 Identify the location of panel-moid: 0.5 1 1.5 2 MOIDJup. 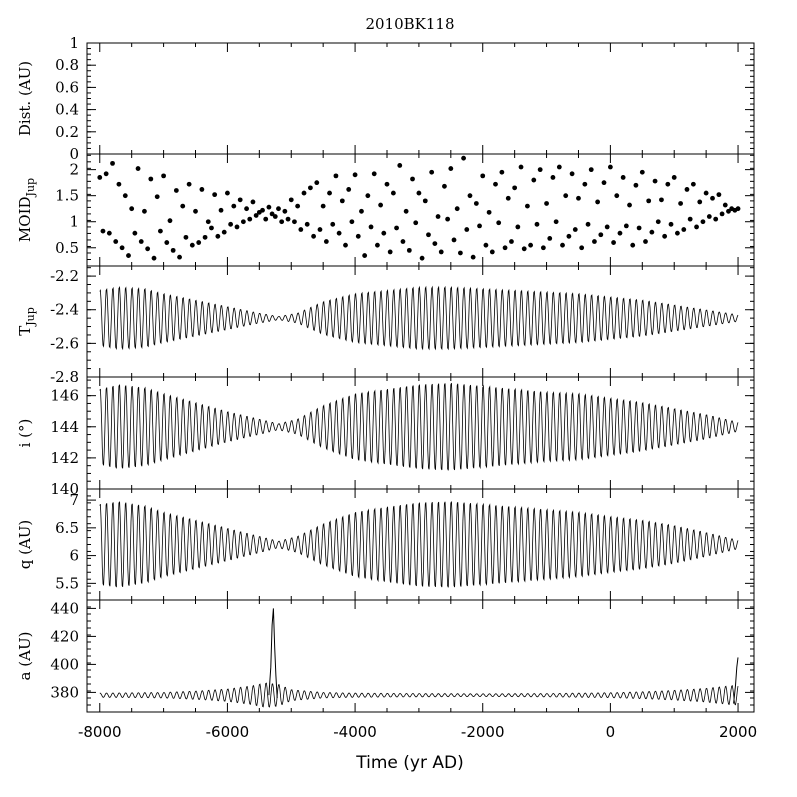
(385, 210).